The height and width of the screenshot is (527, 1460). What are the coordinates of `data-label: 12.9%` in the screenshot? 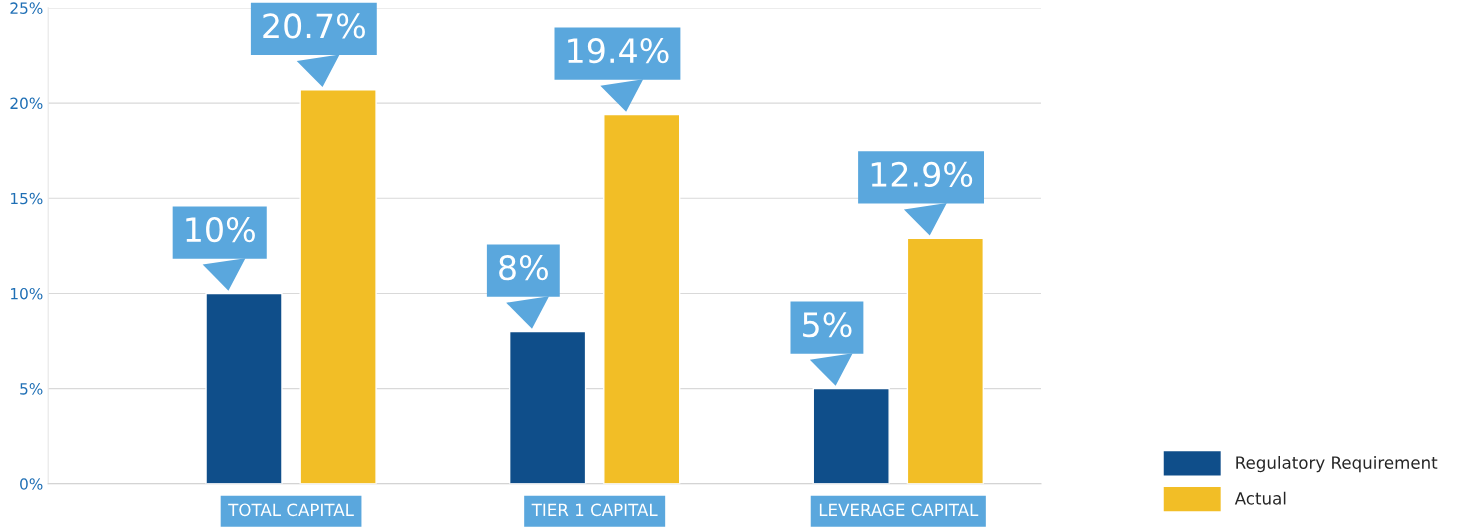 It's located at (922, 174).